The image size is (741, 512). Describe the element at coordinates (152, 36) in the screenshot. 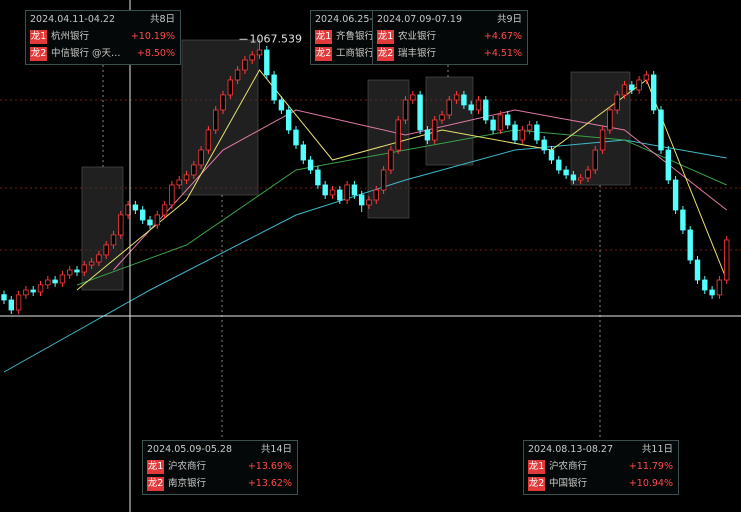

I see `stock-change: +10.19%` at that location.